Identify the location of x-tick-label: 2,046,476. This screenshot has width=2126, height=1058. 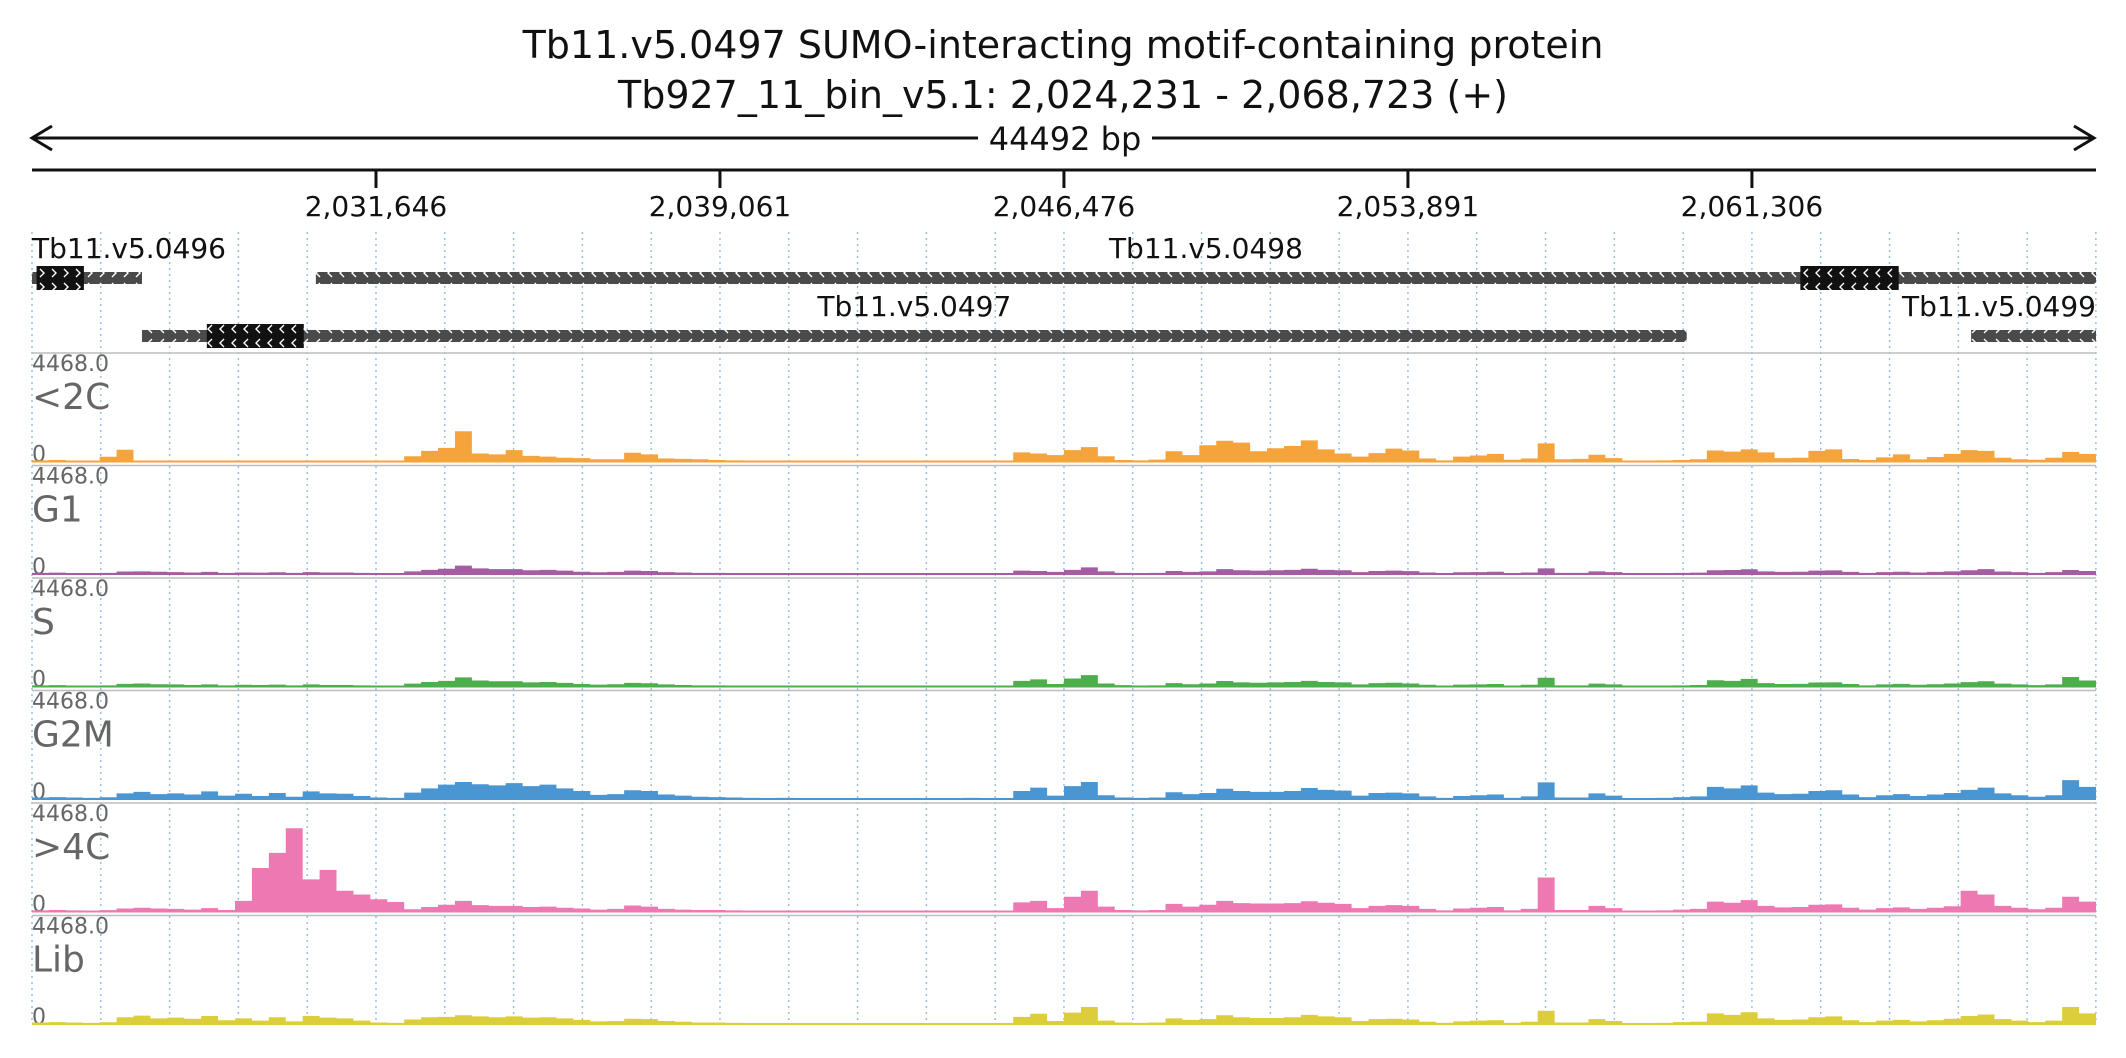
(1064, 206).